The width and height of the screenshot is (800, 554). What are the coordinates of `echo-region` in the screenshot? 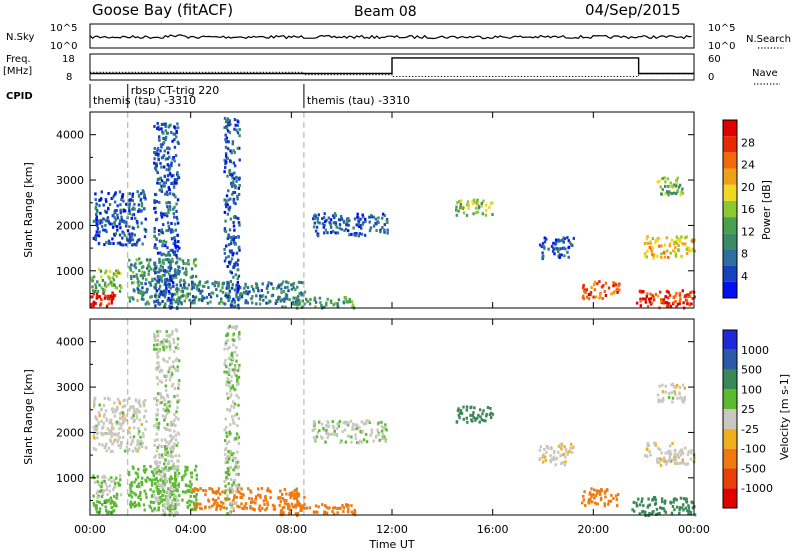 It's located at (232, 213).